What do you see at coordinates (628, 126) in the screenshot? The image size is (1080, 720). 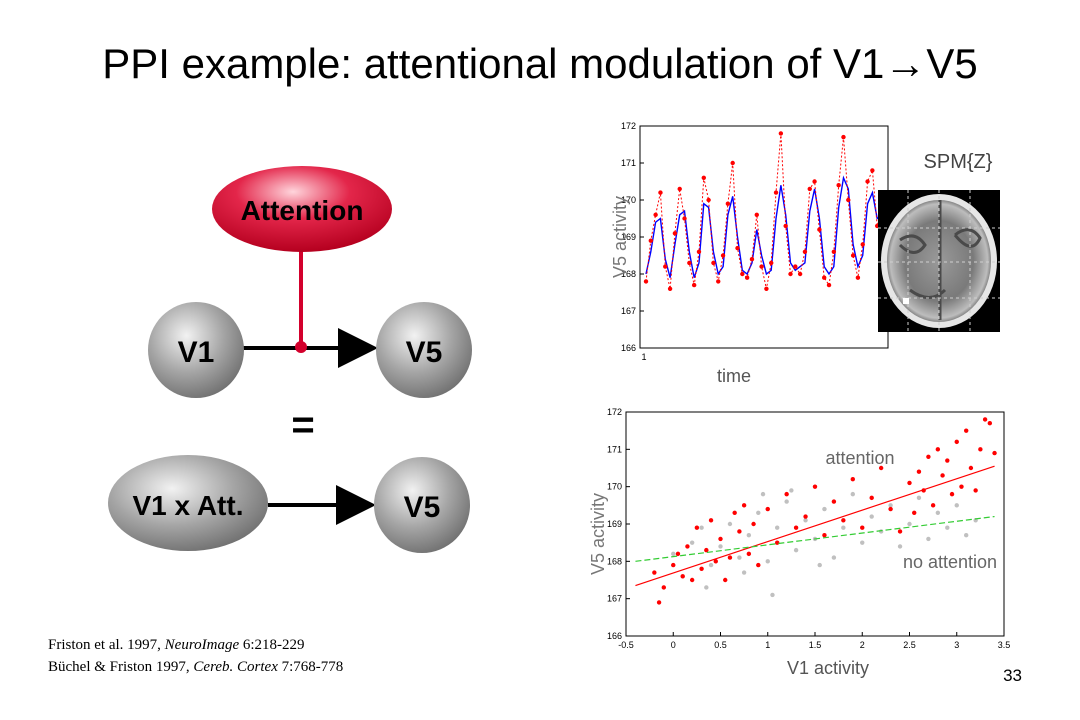 I see `ts-y-tick-label: 172` at bounding box center [628, 126].